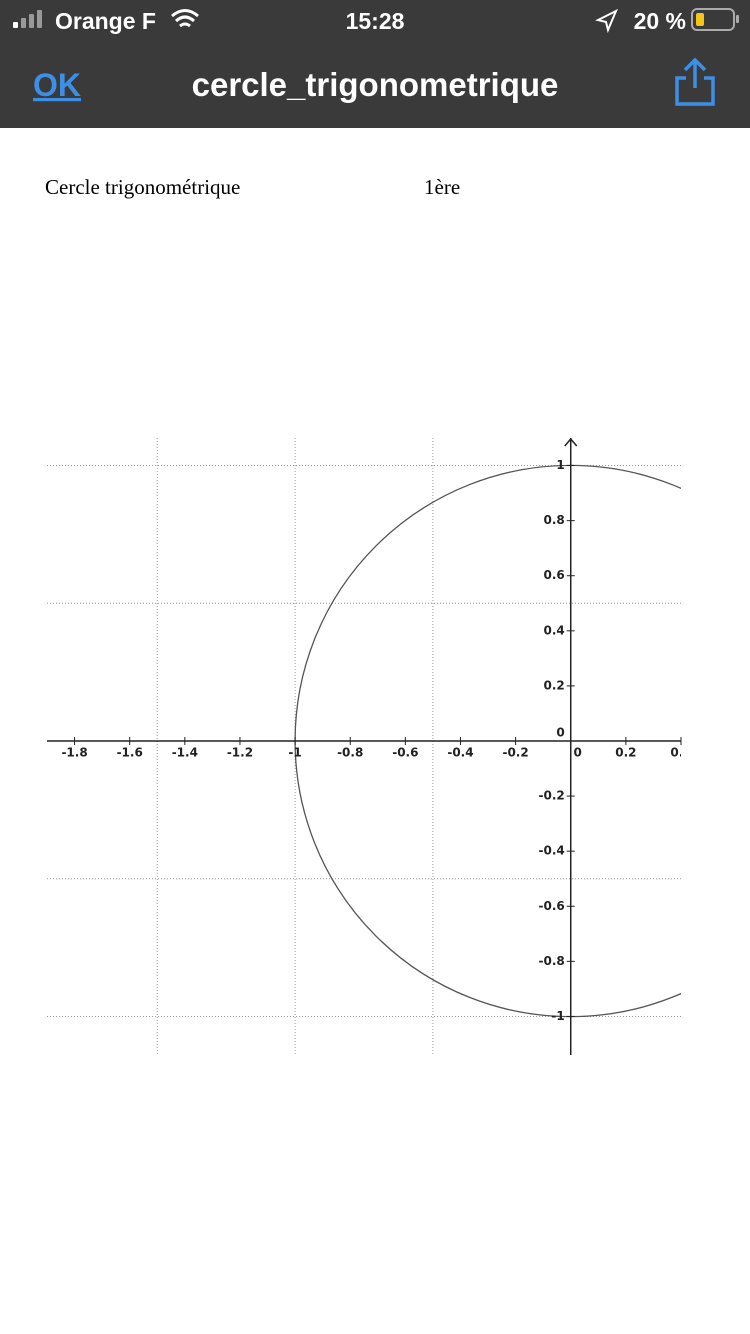 This screenshot has height=1334, width=750. Describe the element at coordinates (680, 752) in the screenshot. I see `x-tick-label: 0.4` at that location.